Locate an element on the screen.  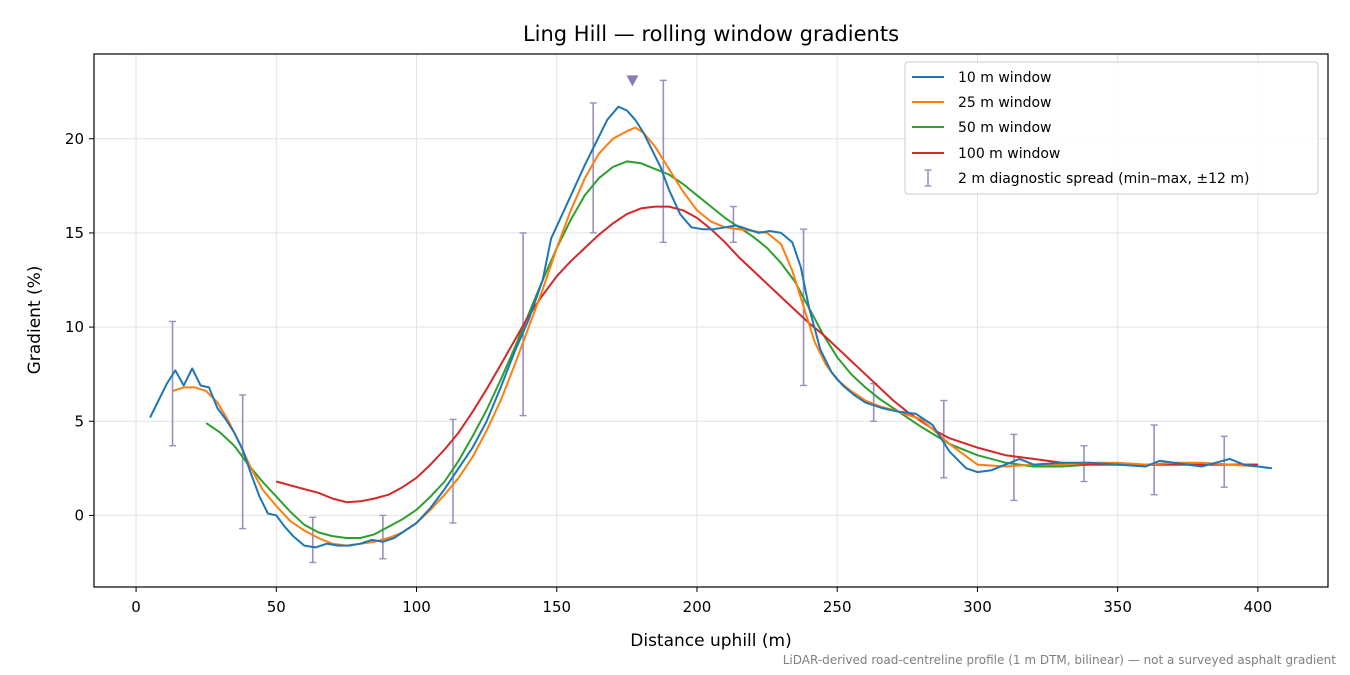
x-tick-label: 250 is located at coordinates (837, 607).